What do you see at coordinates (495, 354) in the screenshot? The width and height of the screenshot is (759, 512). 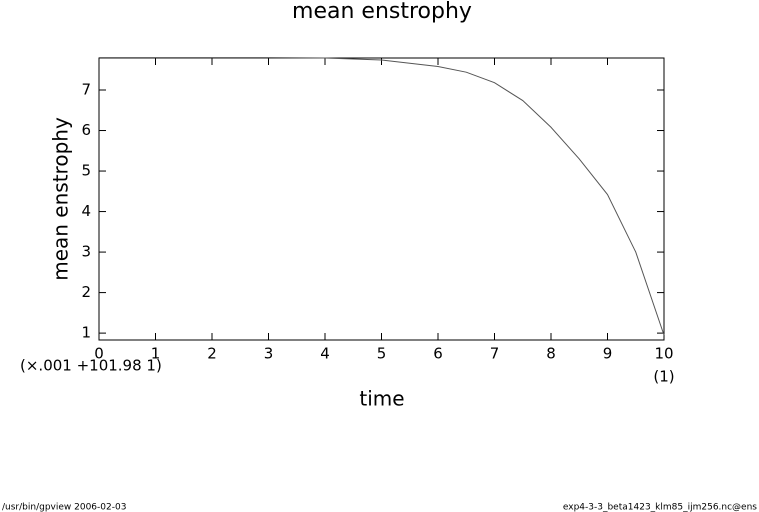 I see `x-tick-label: 7` at bounding box center [495, 354].